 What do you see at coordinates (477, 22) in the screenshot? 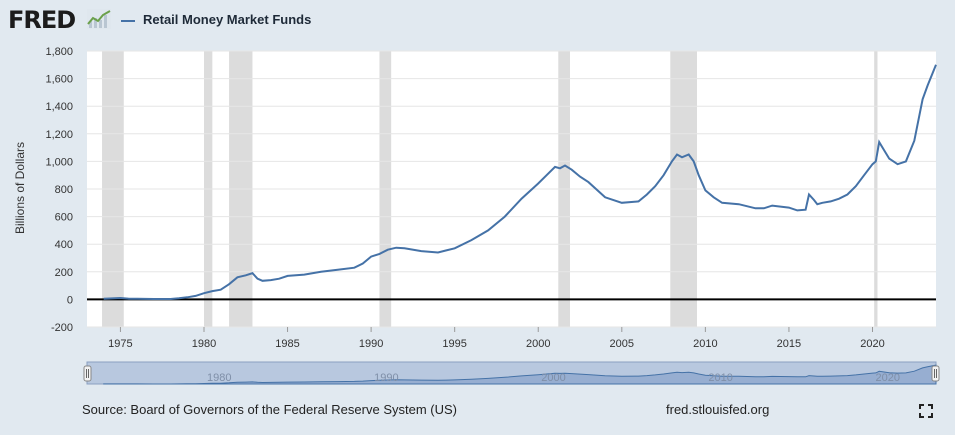
I see `chart-header: FRED Retail Money Market Funds` at bounding box center [477, 22].